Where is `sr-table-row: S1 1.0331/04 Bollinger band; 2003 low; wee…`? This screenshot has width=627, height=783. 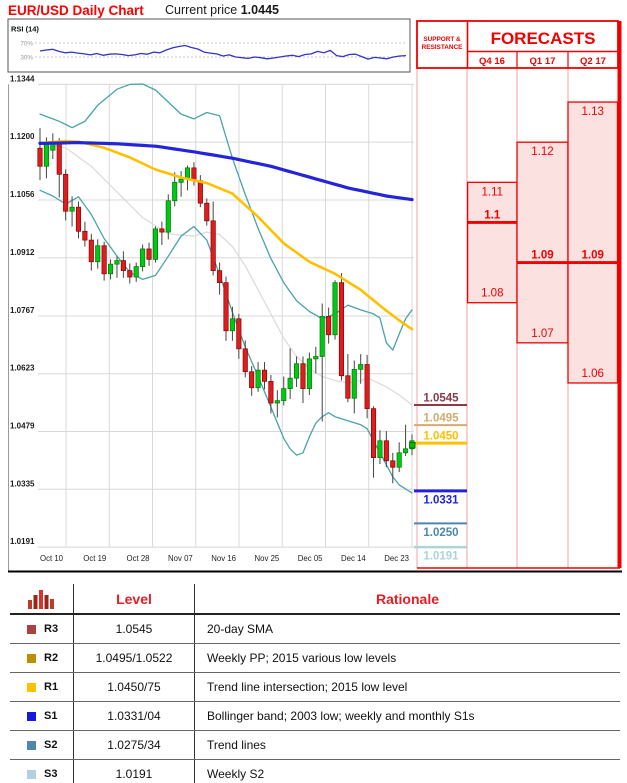
sr-table-row: S1 1.0331/04 Bollinger band; 2003 low; wee… is located at coordinates (315, 716).